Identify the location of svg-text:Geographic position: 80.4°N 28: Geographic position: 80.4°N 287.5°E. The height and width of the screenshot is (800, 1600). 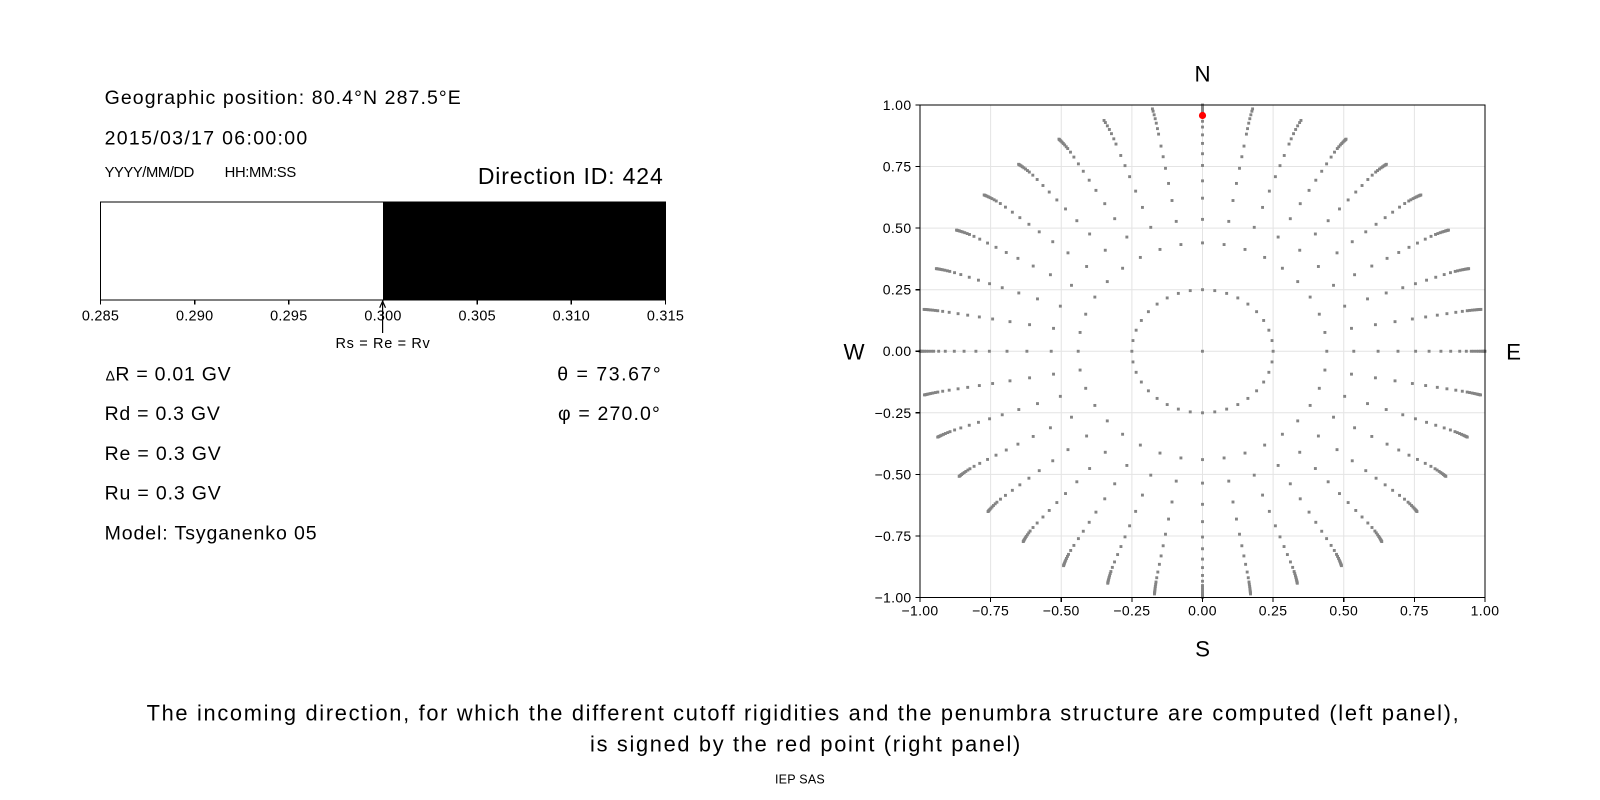
(283, 98).